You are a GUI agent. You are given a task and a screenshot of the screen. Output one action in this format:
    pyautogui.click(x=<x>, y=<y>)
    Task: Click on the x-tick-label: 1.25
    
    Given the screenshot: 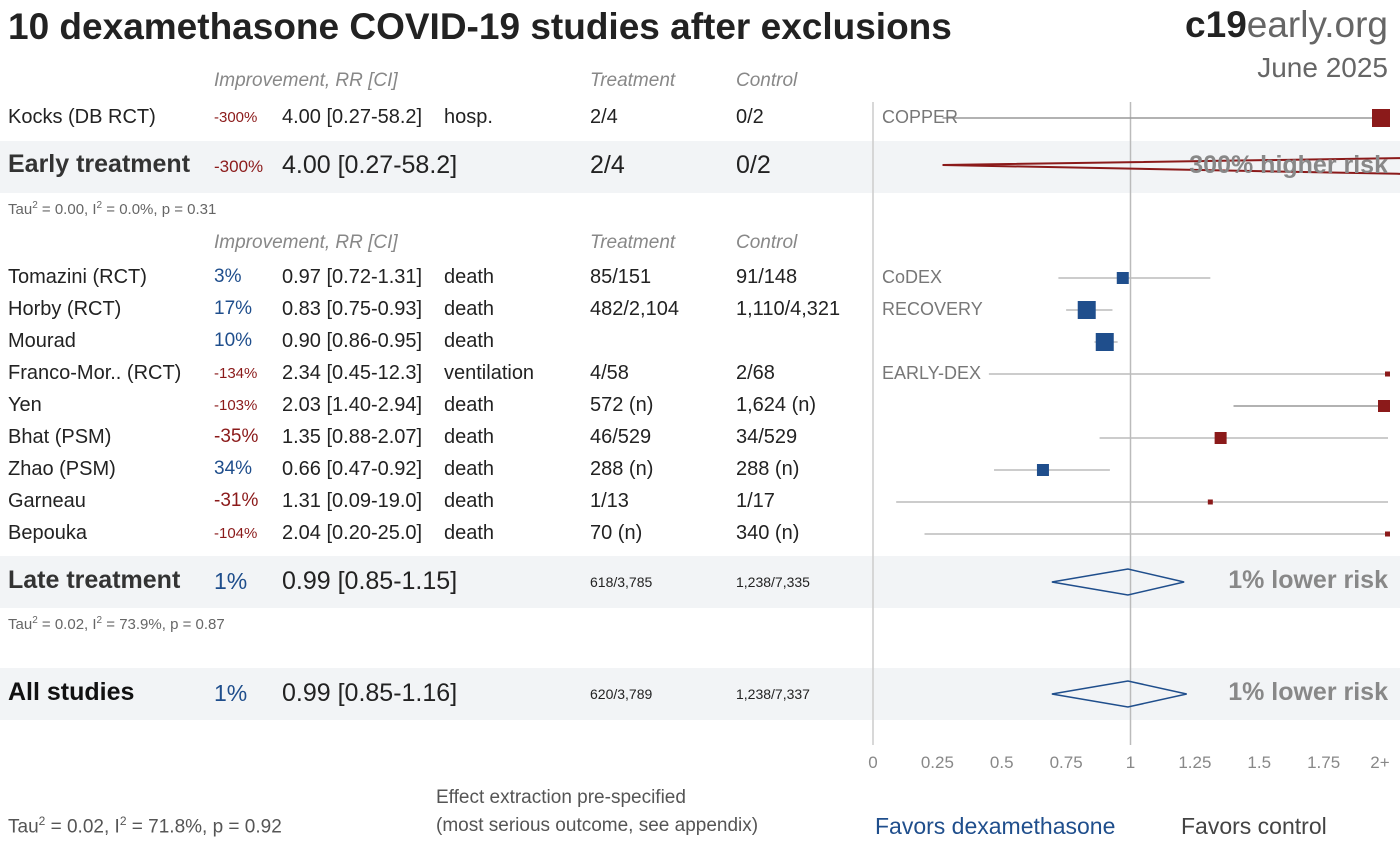 What is the action you would take?
    pyautogui.click(x=1194, y=762)
    